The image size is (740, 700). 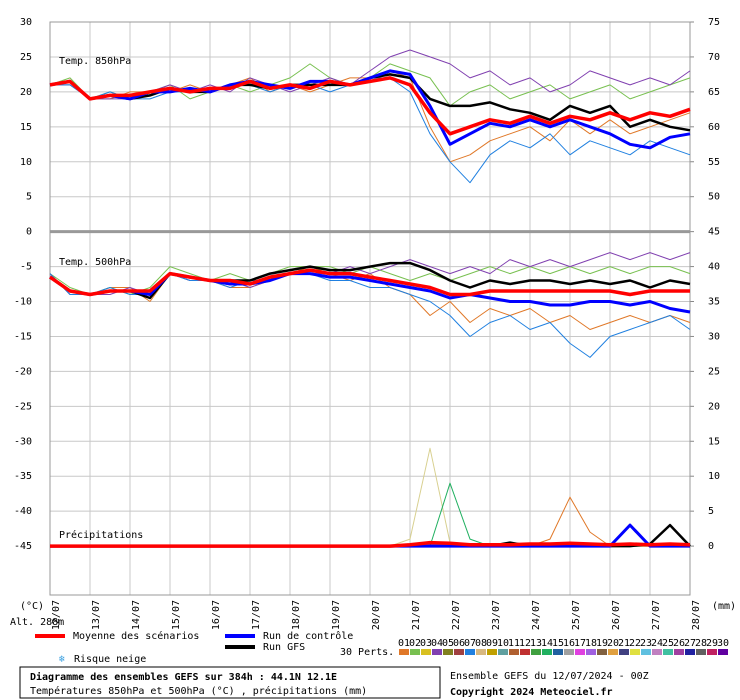 What do you see at coordinates (547, 643) in the screenshot?
I see `perturbation-label: 14` at bounding box center [547, 643].